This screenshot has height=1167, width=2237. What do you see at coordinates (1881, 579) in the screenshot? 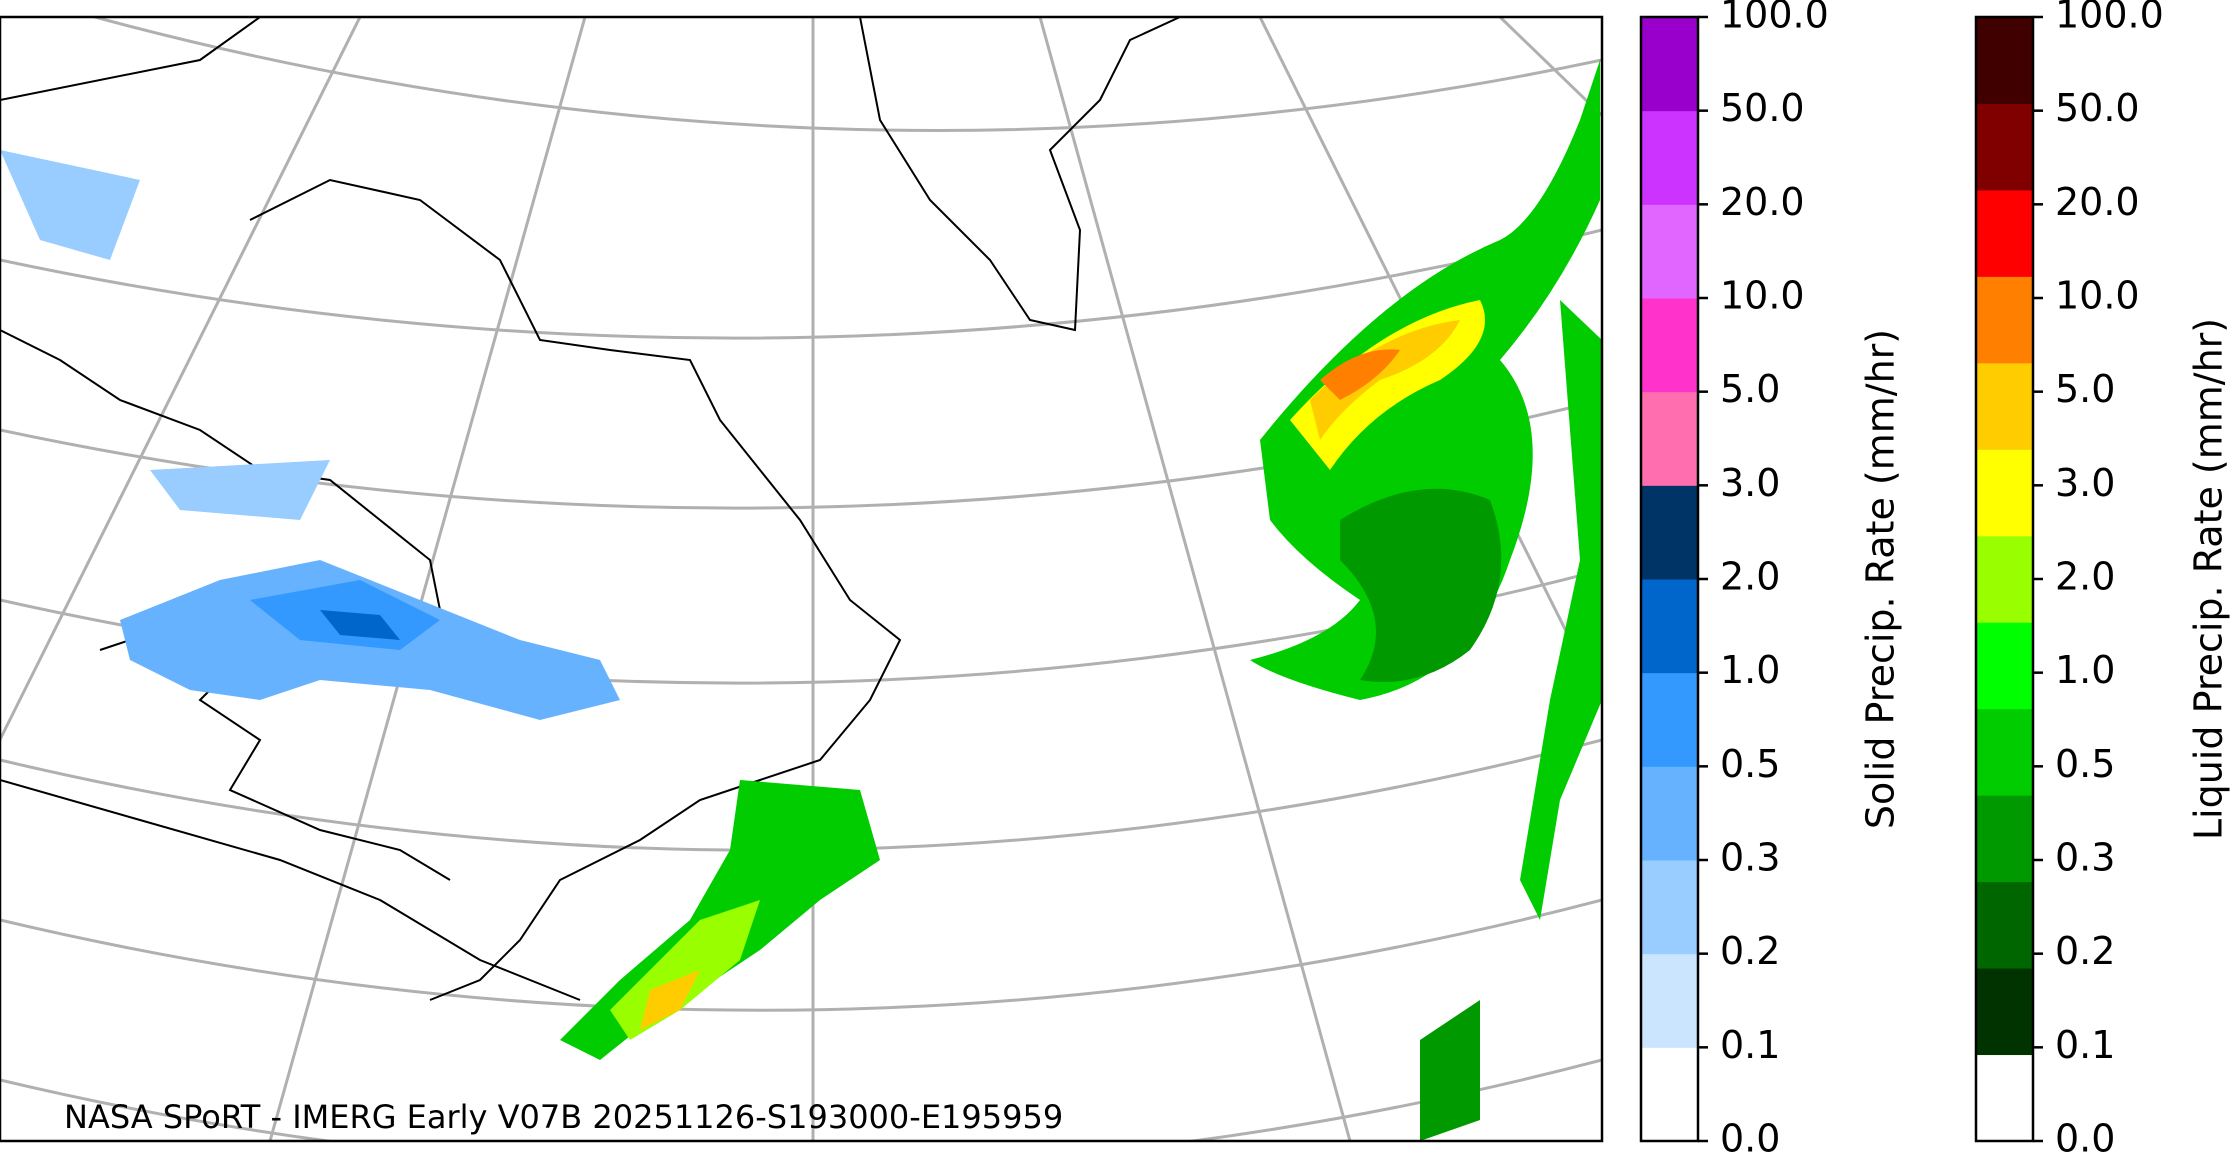
I see `colorbar-label: Solid Precip. Rate (mm/hr)` at bounding box center [1881, 579].